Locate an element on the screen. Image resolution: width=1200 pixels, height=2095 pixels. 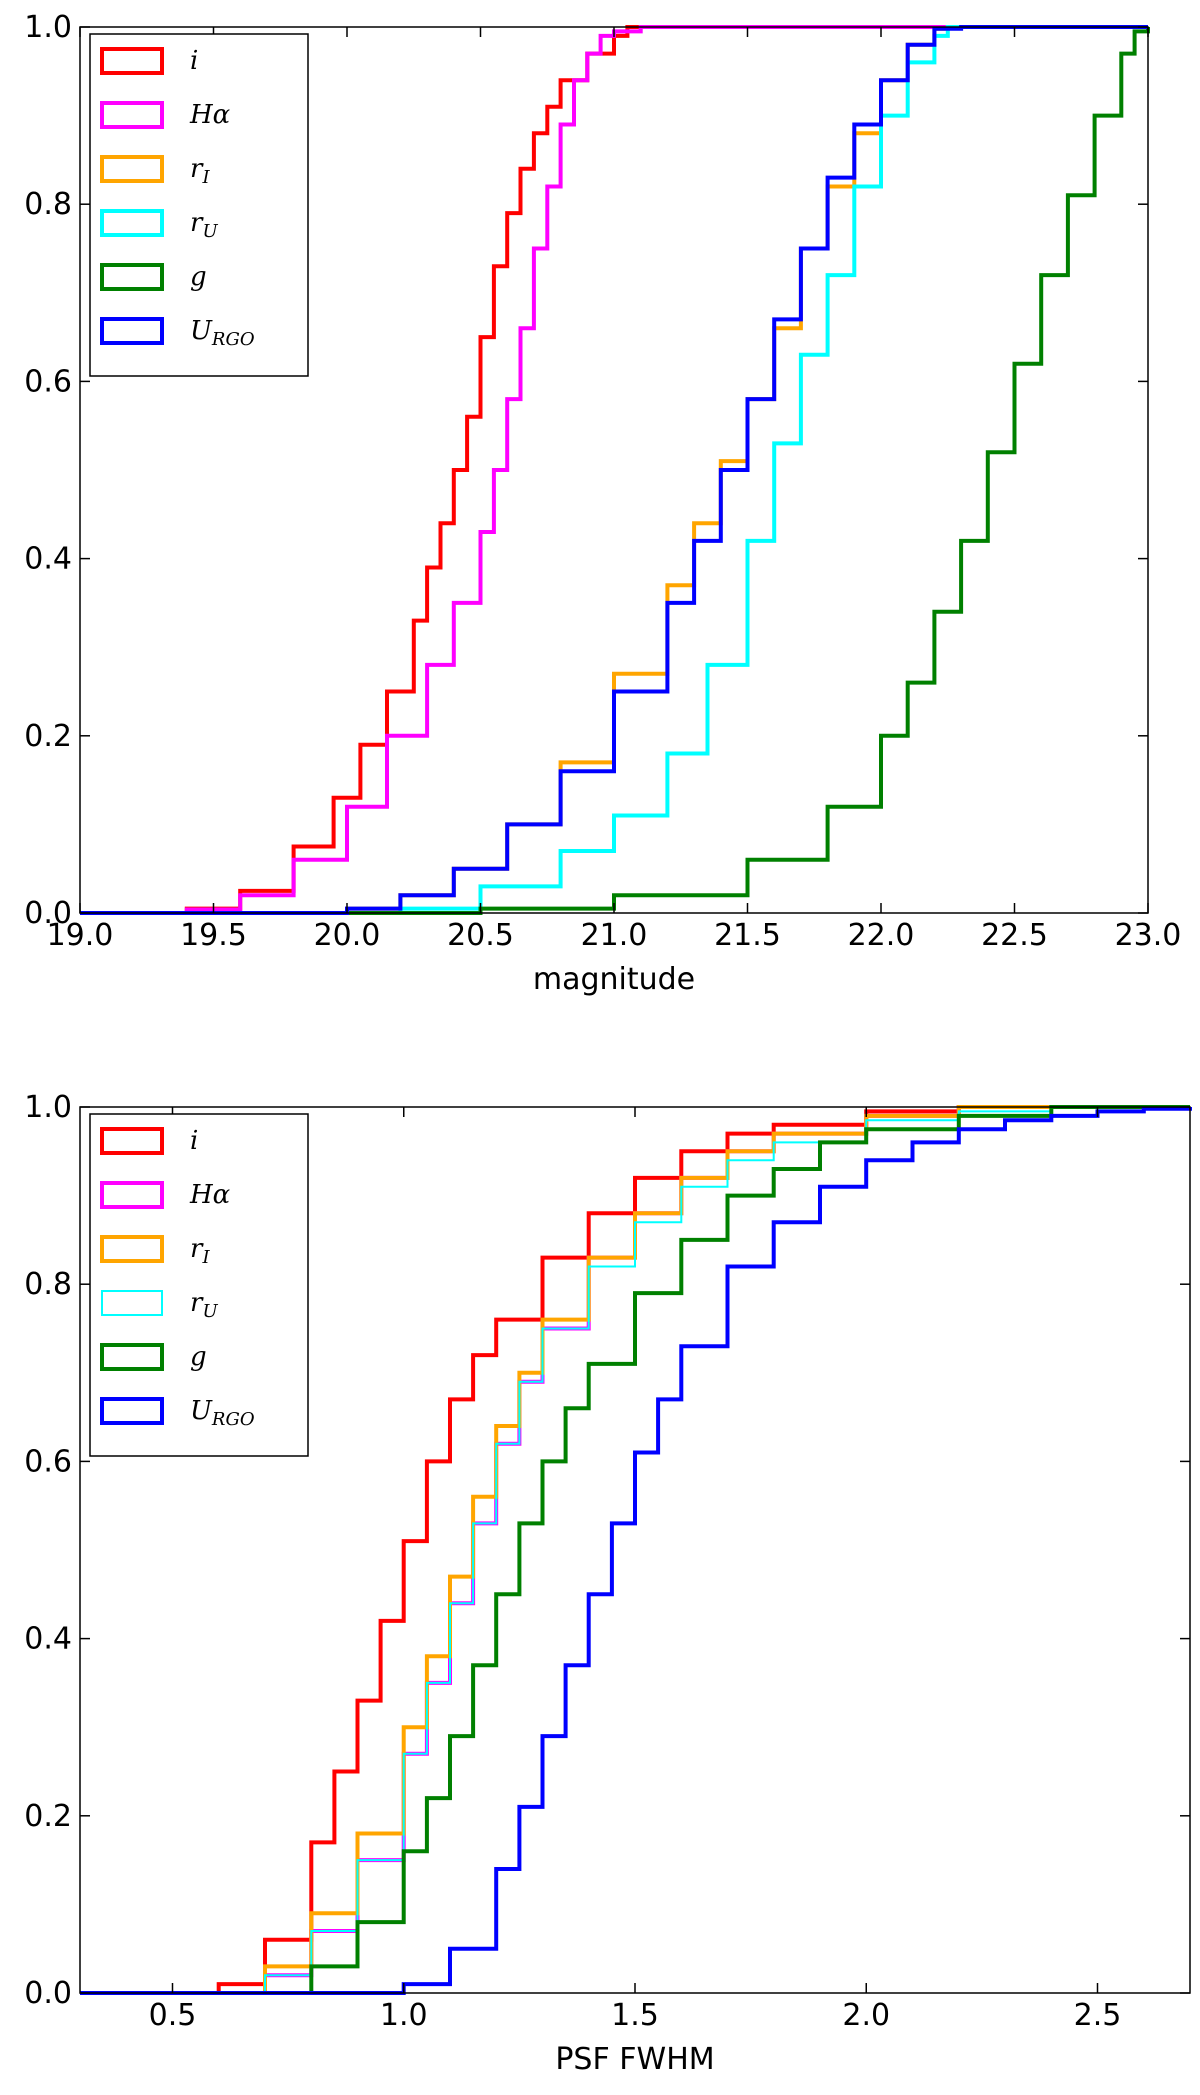
x-tick-label: 22.0 is located at coordinates (881, 935).